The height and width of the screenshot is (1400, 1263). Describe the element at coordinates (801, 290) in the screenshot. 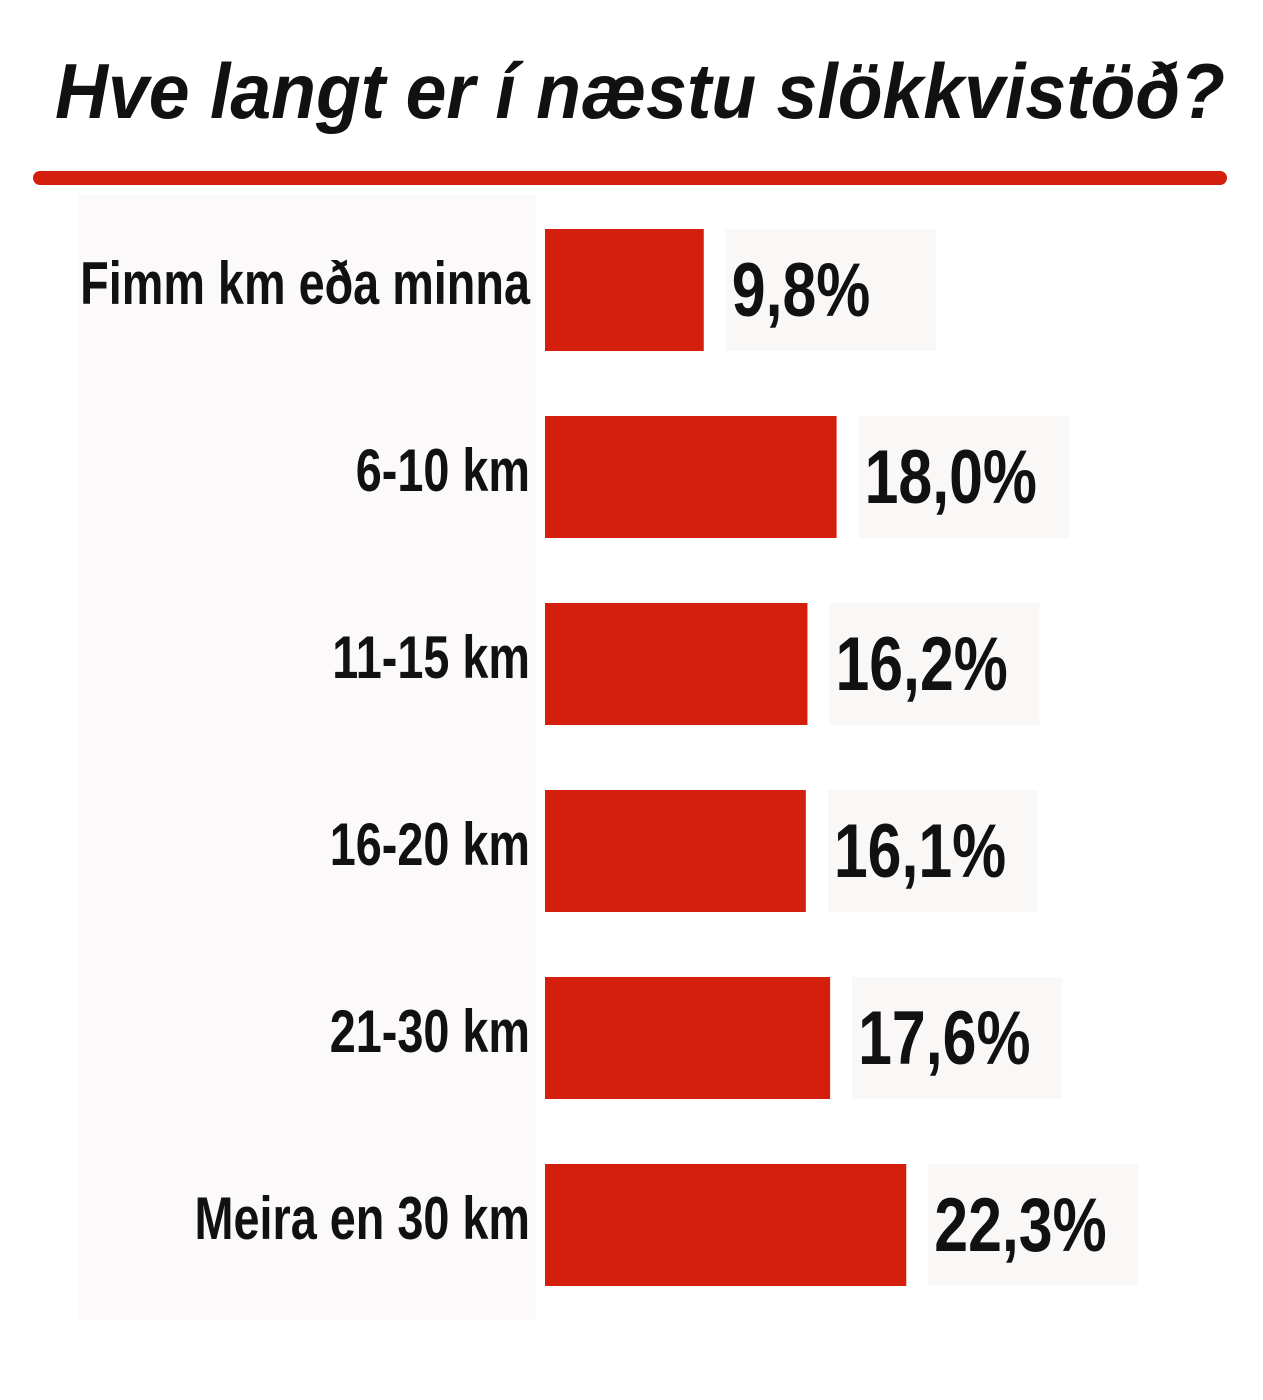

I see `value-label: 9,8%` at that location.